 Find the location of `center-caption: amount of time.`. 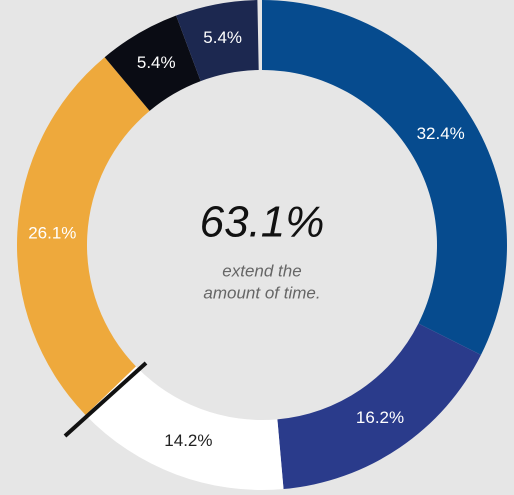

center-caption: amount of time. is located at coordinates (261, 292).